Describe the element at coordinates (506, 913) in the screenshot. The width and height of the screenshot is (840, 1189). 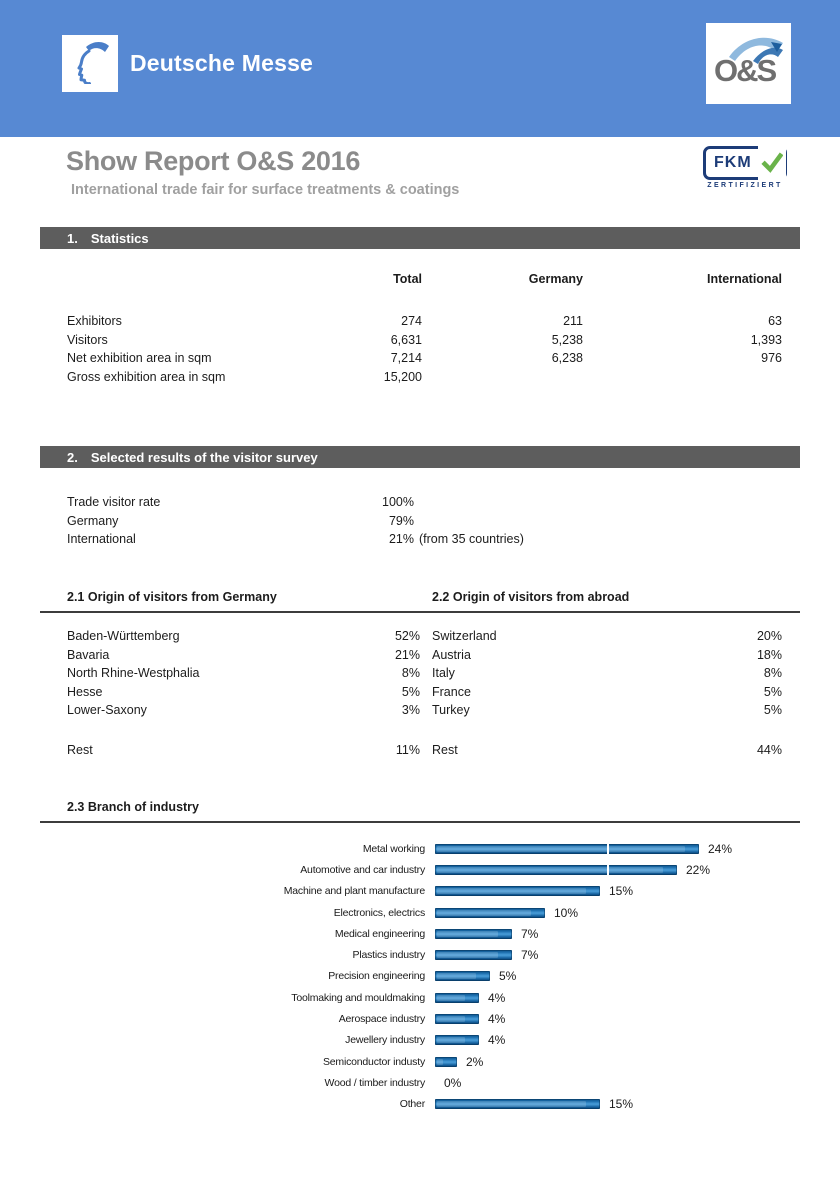
I see `chart-bar-wrap: 10%` at that location.